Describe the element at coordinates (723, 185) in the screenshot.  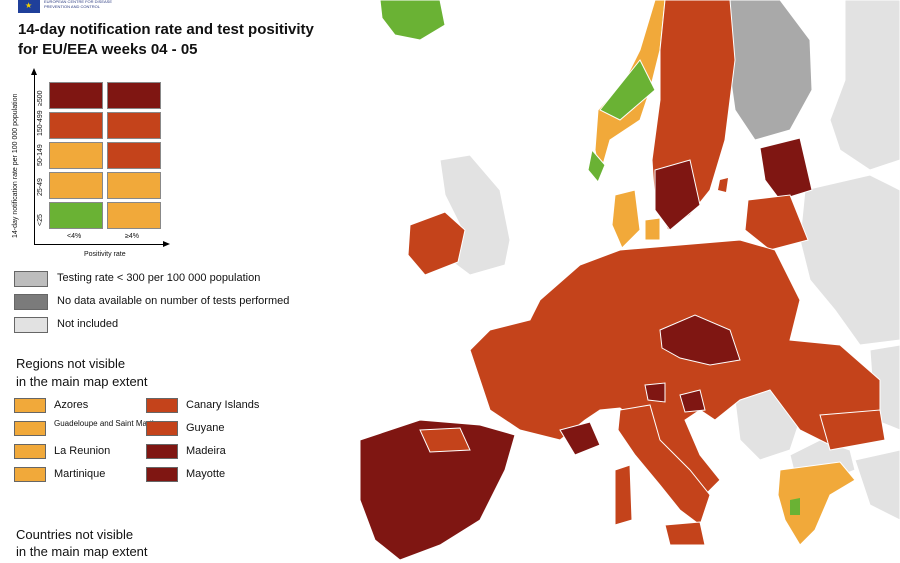
I see `gotland-area` at that location.